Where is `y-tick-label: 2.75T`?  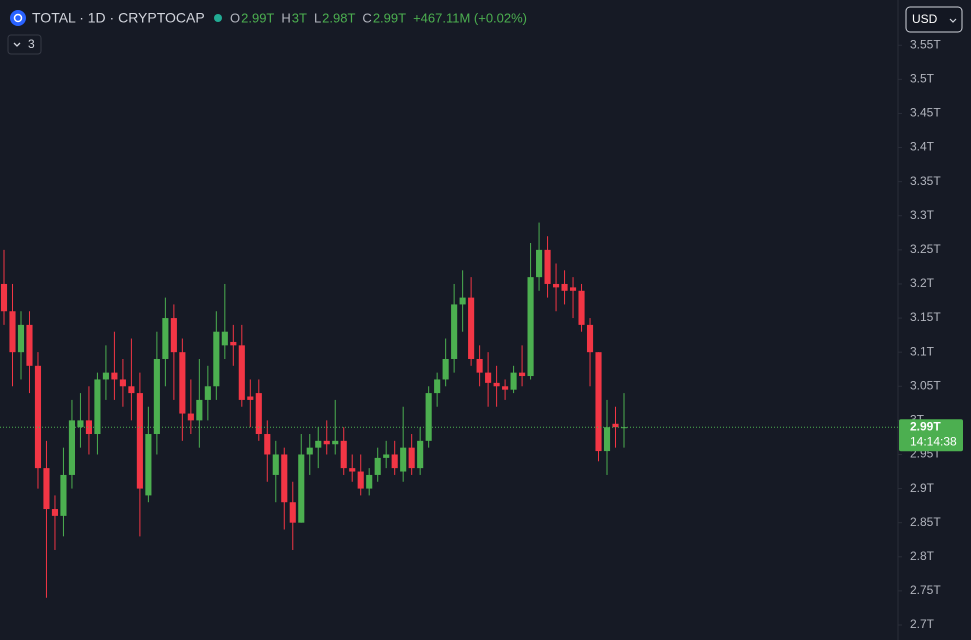
y-tick-label: 2.75T is located at coordinates (925, 590).